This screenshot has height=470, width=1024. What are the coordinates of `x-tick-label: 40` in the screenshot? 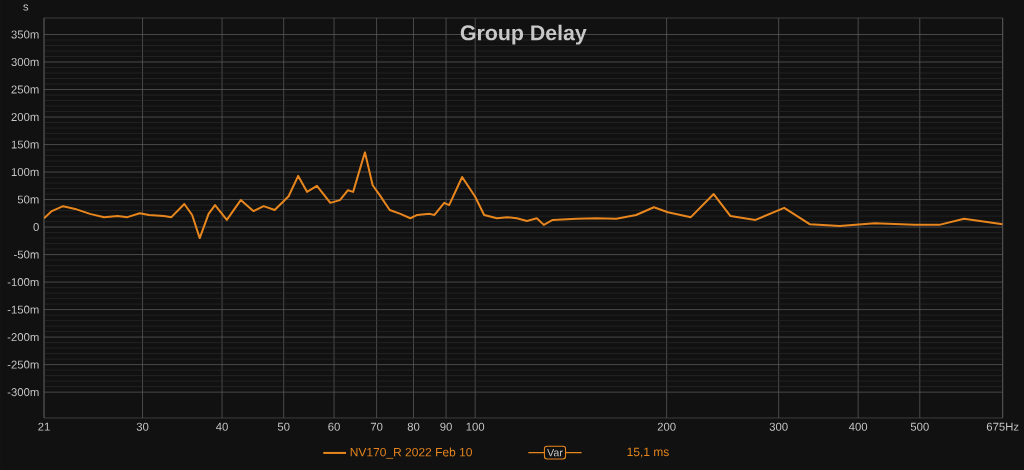 It's located at (221, 426).